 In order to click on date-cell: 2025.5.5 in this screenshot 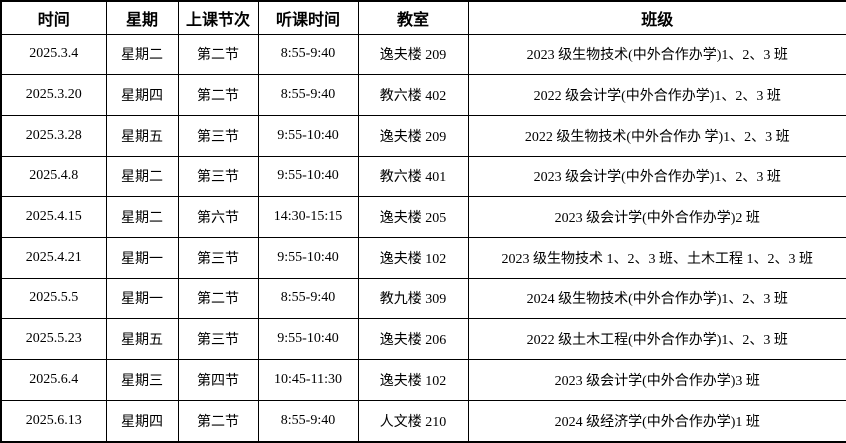, I will do `click(53, 298)`.